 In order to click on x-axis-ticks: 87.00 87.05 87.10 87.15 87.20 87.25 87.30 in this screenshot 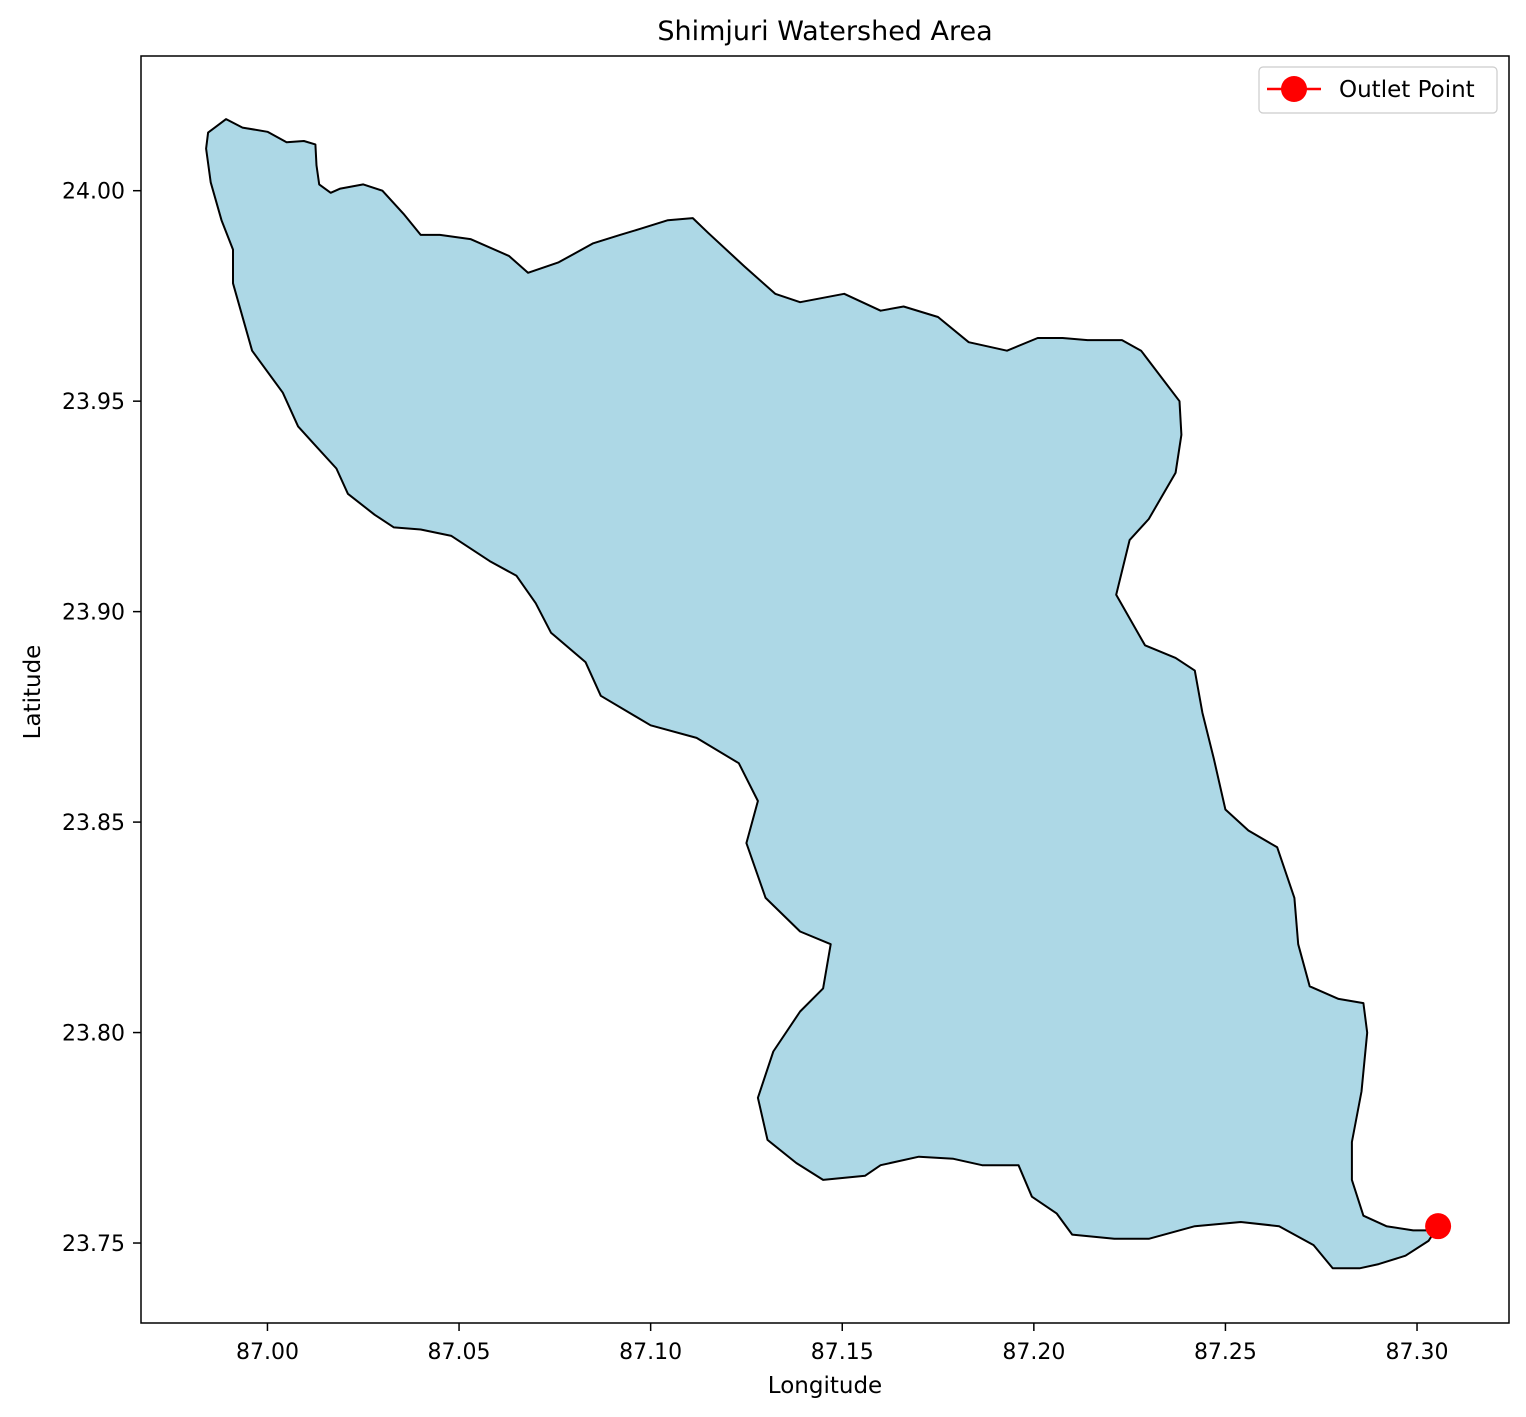, I will do `click(842, 1344)`.